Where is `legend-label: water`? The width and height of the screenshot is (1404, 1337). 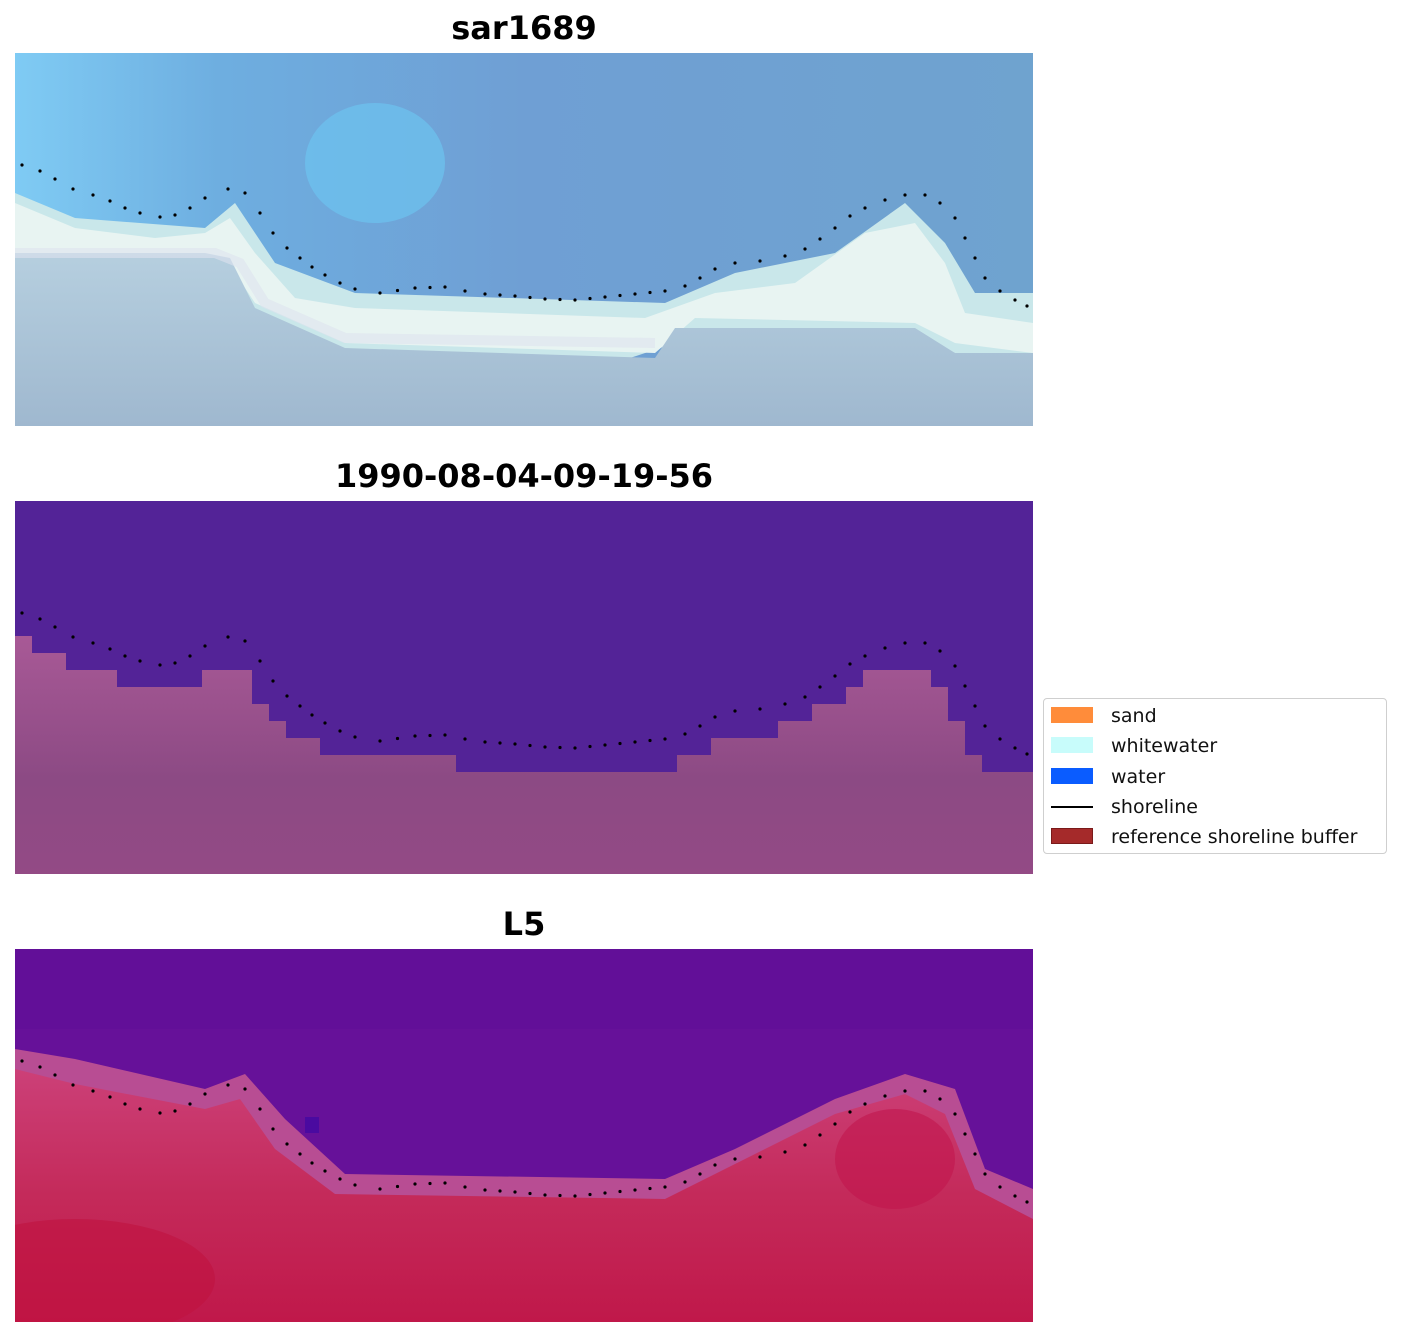 legend-label: water is located at coordinates (1138, 777).